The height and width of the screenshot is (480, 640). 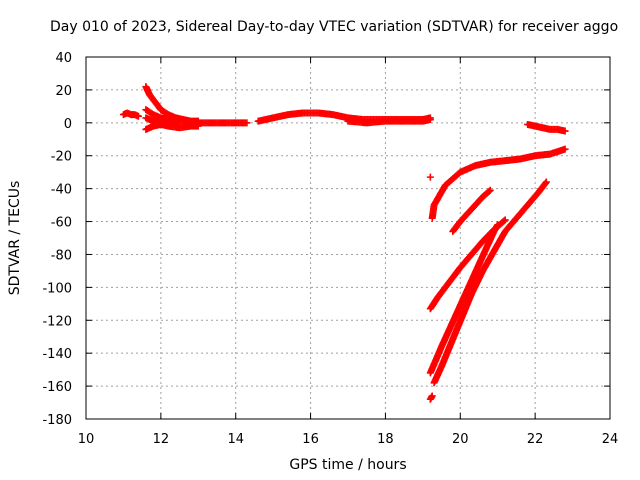 What do you see at coordinates (310, 439) in the screenshot?
I see `x-tick-label: 16` at bounding box center [310, 439].